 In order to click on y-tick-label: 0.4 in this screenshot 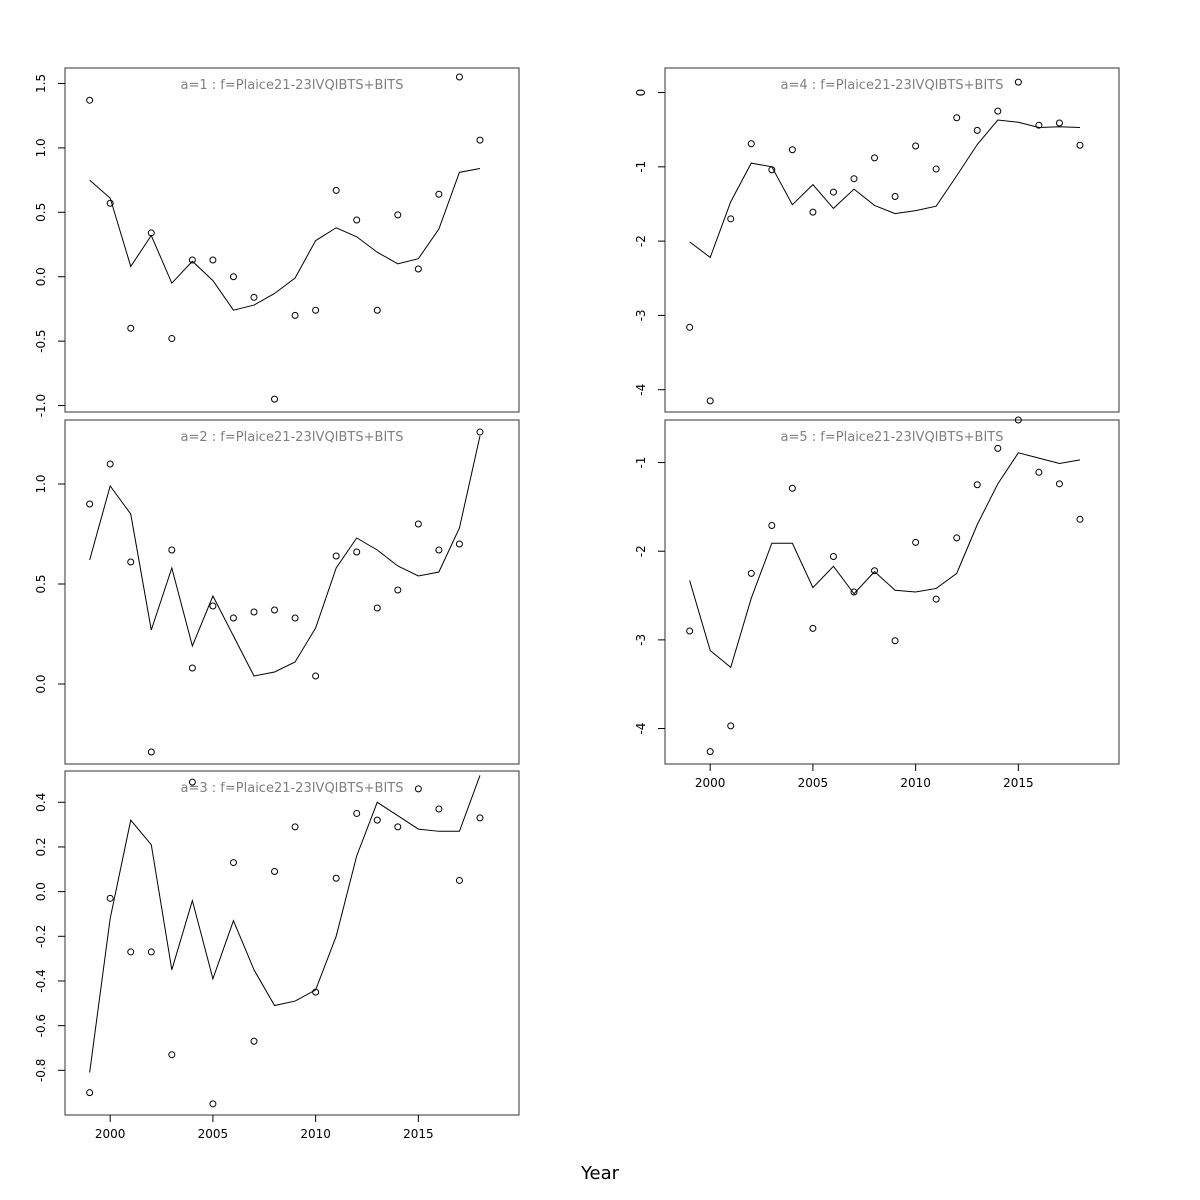, I will do `click(41, 802)`.